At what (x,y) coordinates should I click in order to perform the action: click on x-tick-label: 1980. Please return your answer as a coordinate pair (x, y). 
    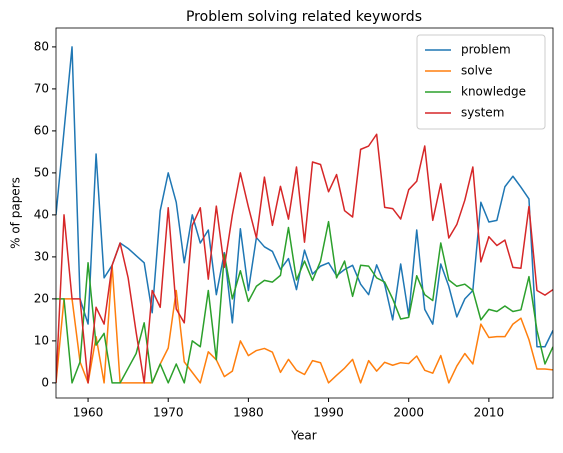
    Looking at the image, I should click on (248, 413).